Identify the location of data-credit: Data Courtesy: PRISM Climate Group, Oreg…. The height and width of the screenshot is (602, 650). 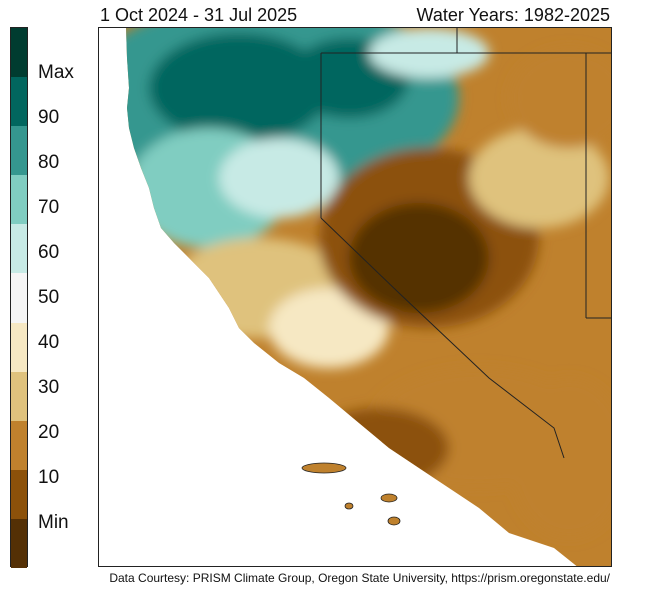
(359, 578).